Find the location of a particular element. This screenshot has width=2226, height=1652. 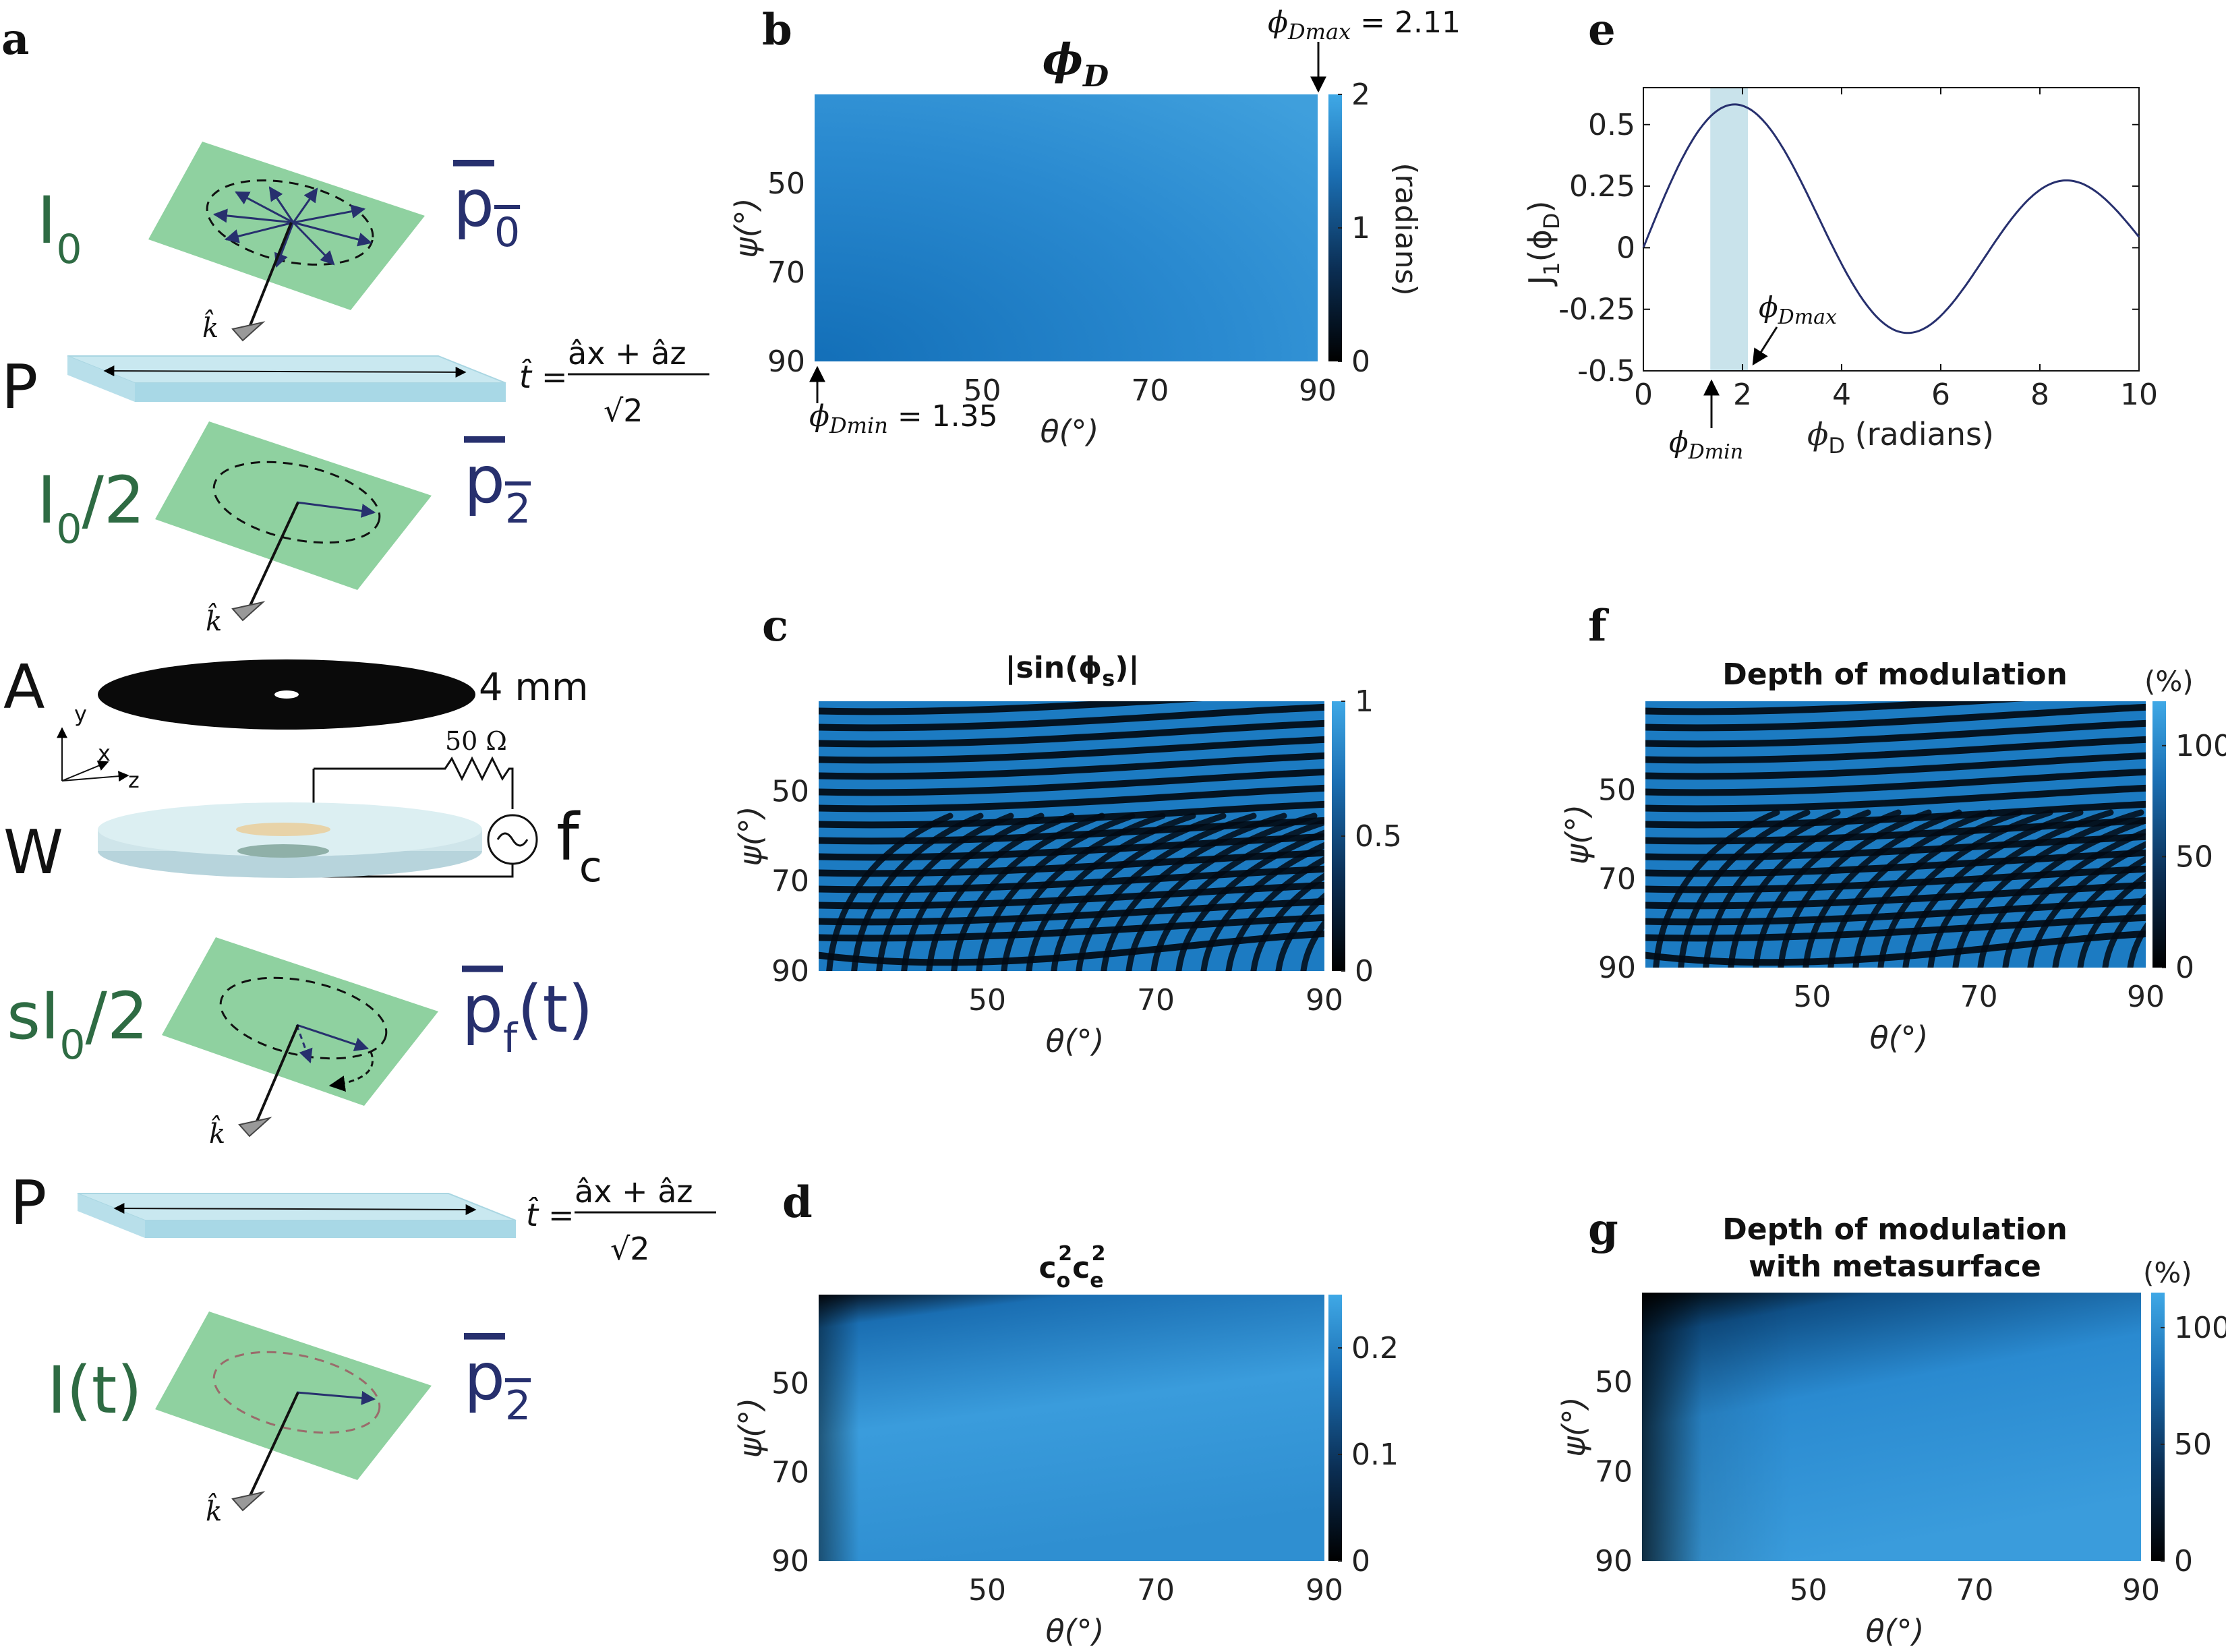

panel-letter-e: e is located at coordinates (1602, 30).